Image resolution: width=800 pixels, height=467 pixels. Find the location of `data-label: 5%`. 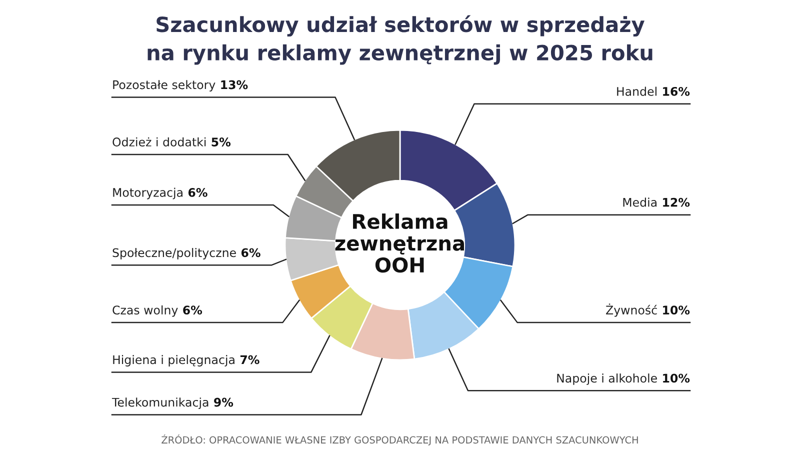

data-label: 5% is located at coordinates (221, 142).